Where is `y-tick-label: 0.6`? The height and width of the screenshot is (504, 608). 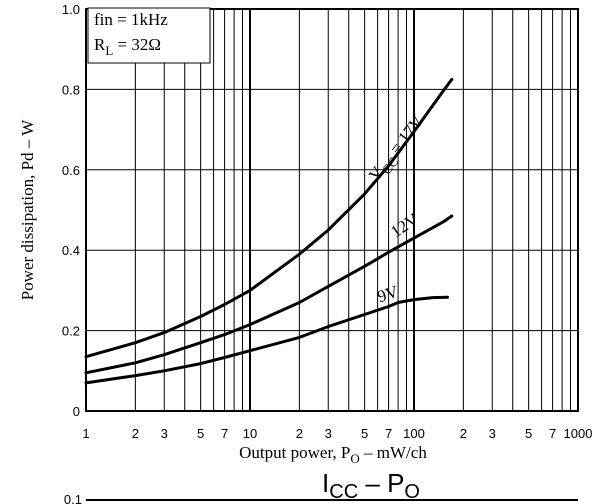 y-tick-label: 0.6 is located at coordinates (71, 170).